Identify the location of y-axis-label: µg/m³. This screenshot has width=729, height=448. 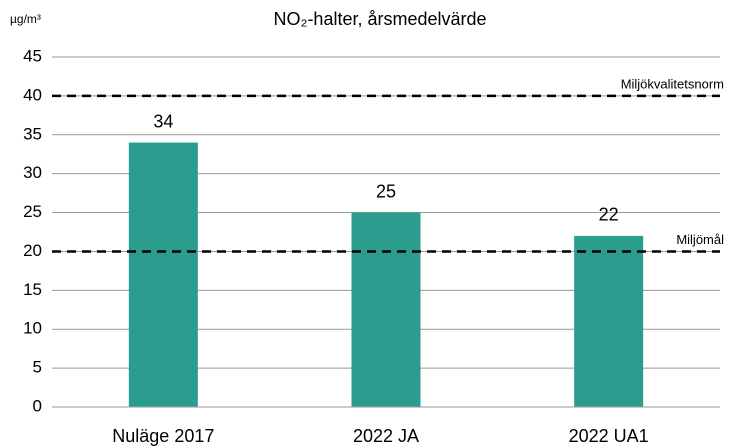
(25, 19).